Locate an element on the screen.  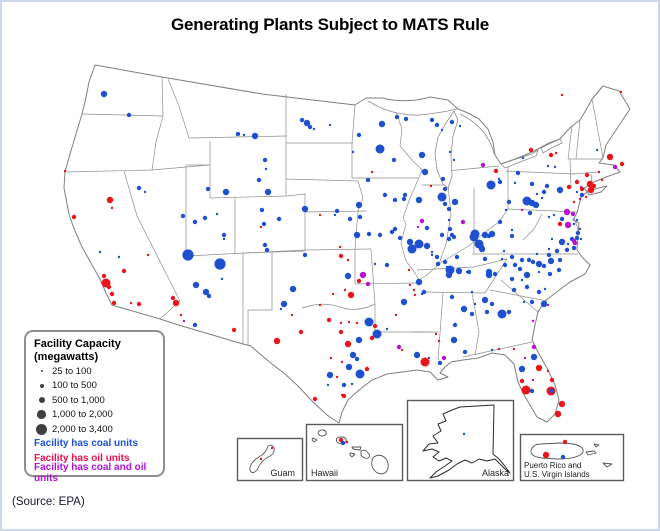
legend-size-label: 2,000 to 3,400 is located at coordinates (82, 429).